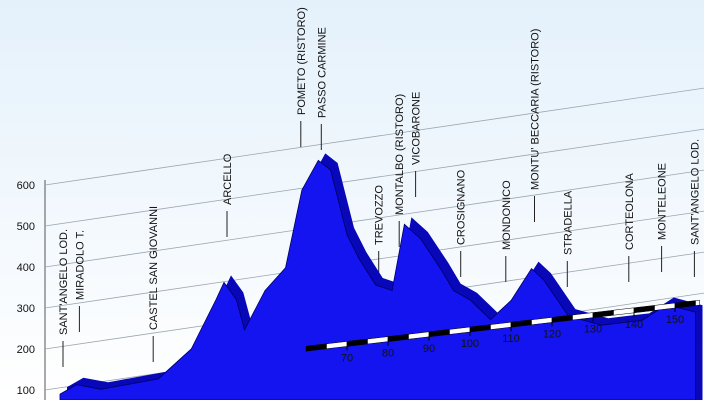 The image size is (704, 400). I want to click on x-axis-strip, so click(697, 302).